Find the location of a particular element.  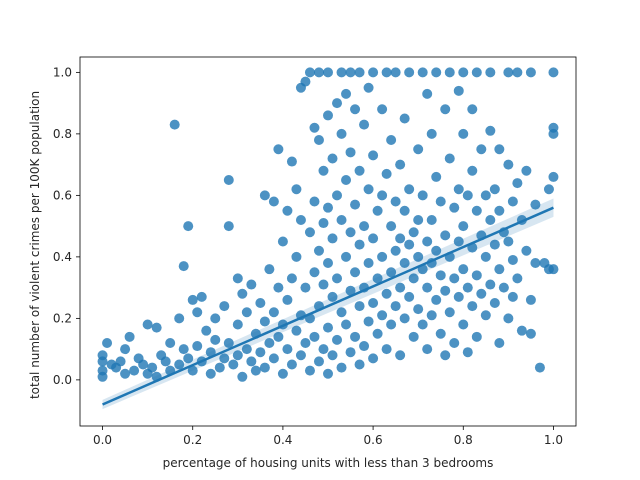

y-tick-label: 0.2 is located at coordinates (62, 318).